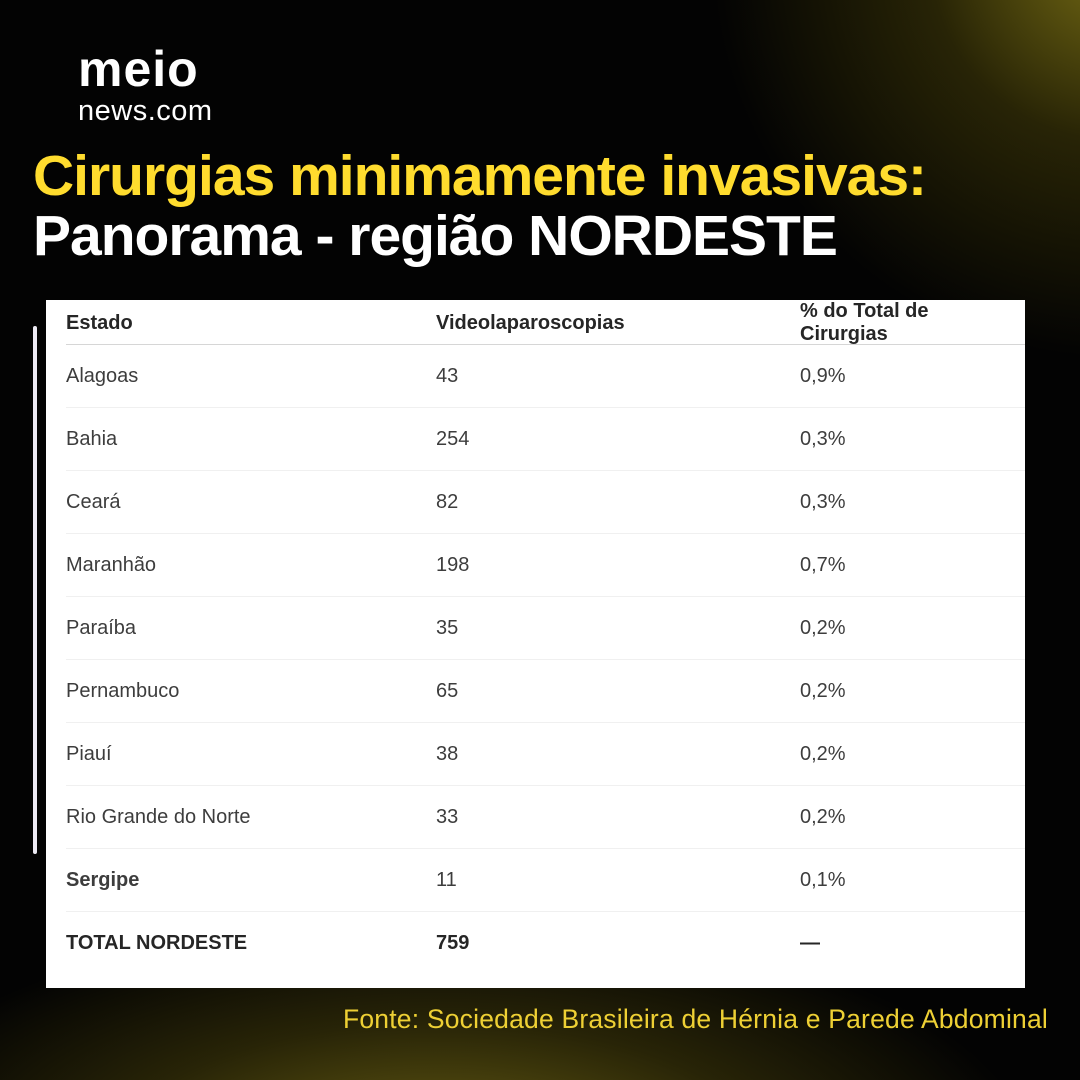  What do you see at coordinates (447, 753) in the screenshot?
I see `cell-videolaparoscopias: 38` at bounding box center [447, 753].